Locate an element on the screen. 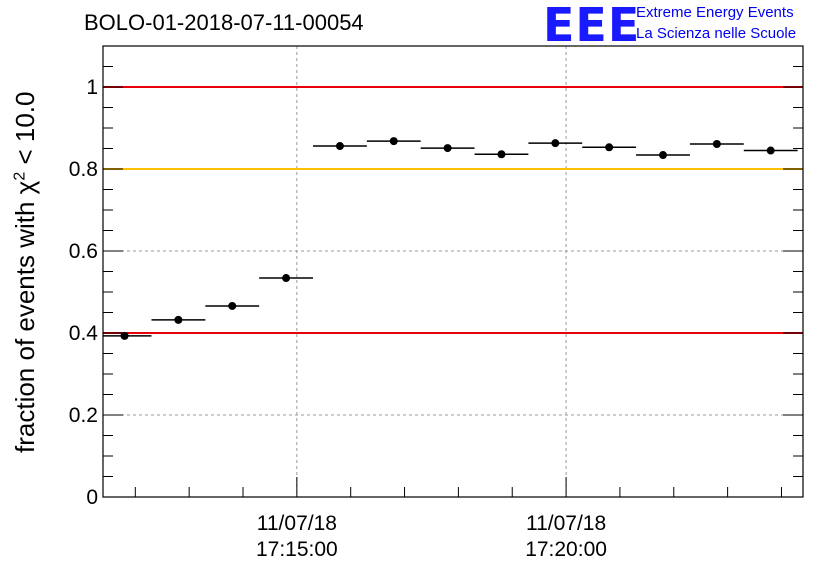  x-tick-label-time: 17:15:00 is located at coordinates (297, 549).